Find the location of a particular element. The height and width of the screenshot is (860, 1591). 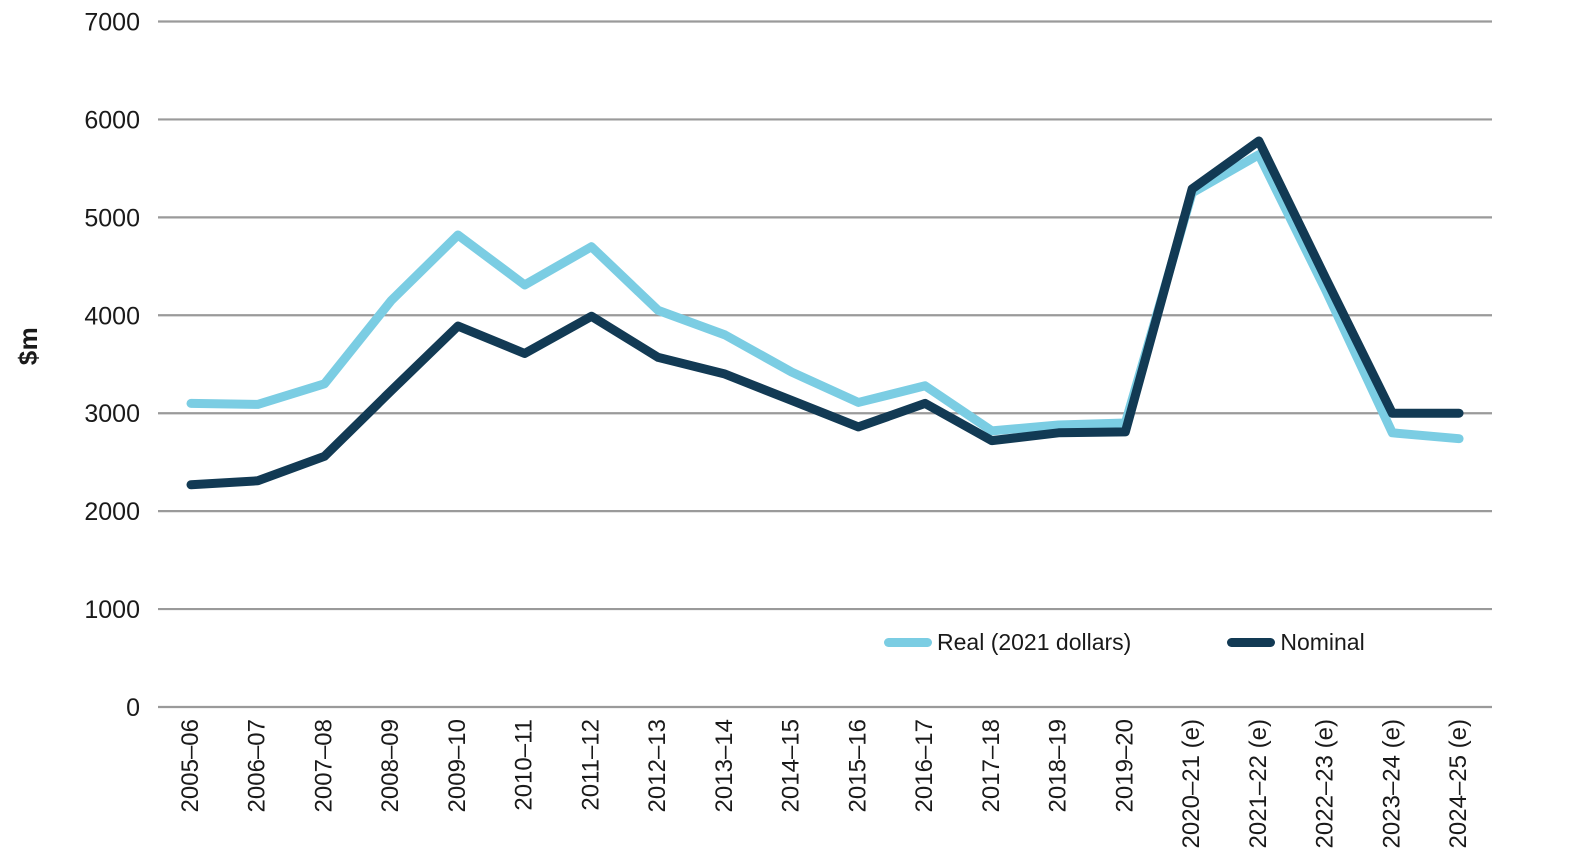

legend: Real (2021 dollars) Nominal is located at coordinates (1124, 642).